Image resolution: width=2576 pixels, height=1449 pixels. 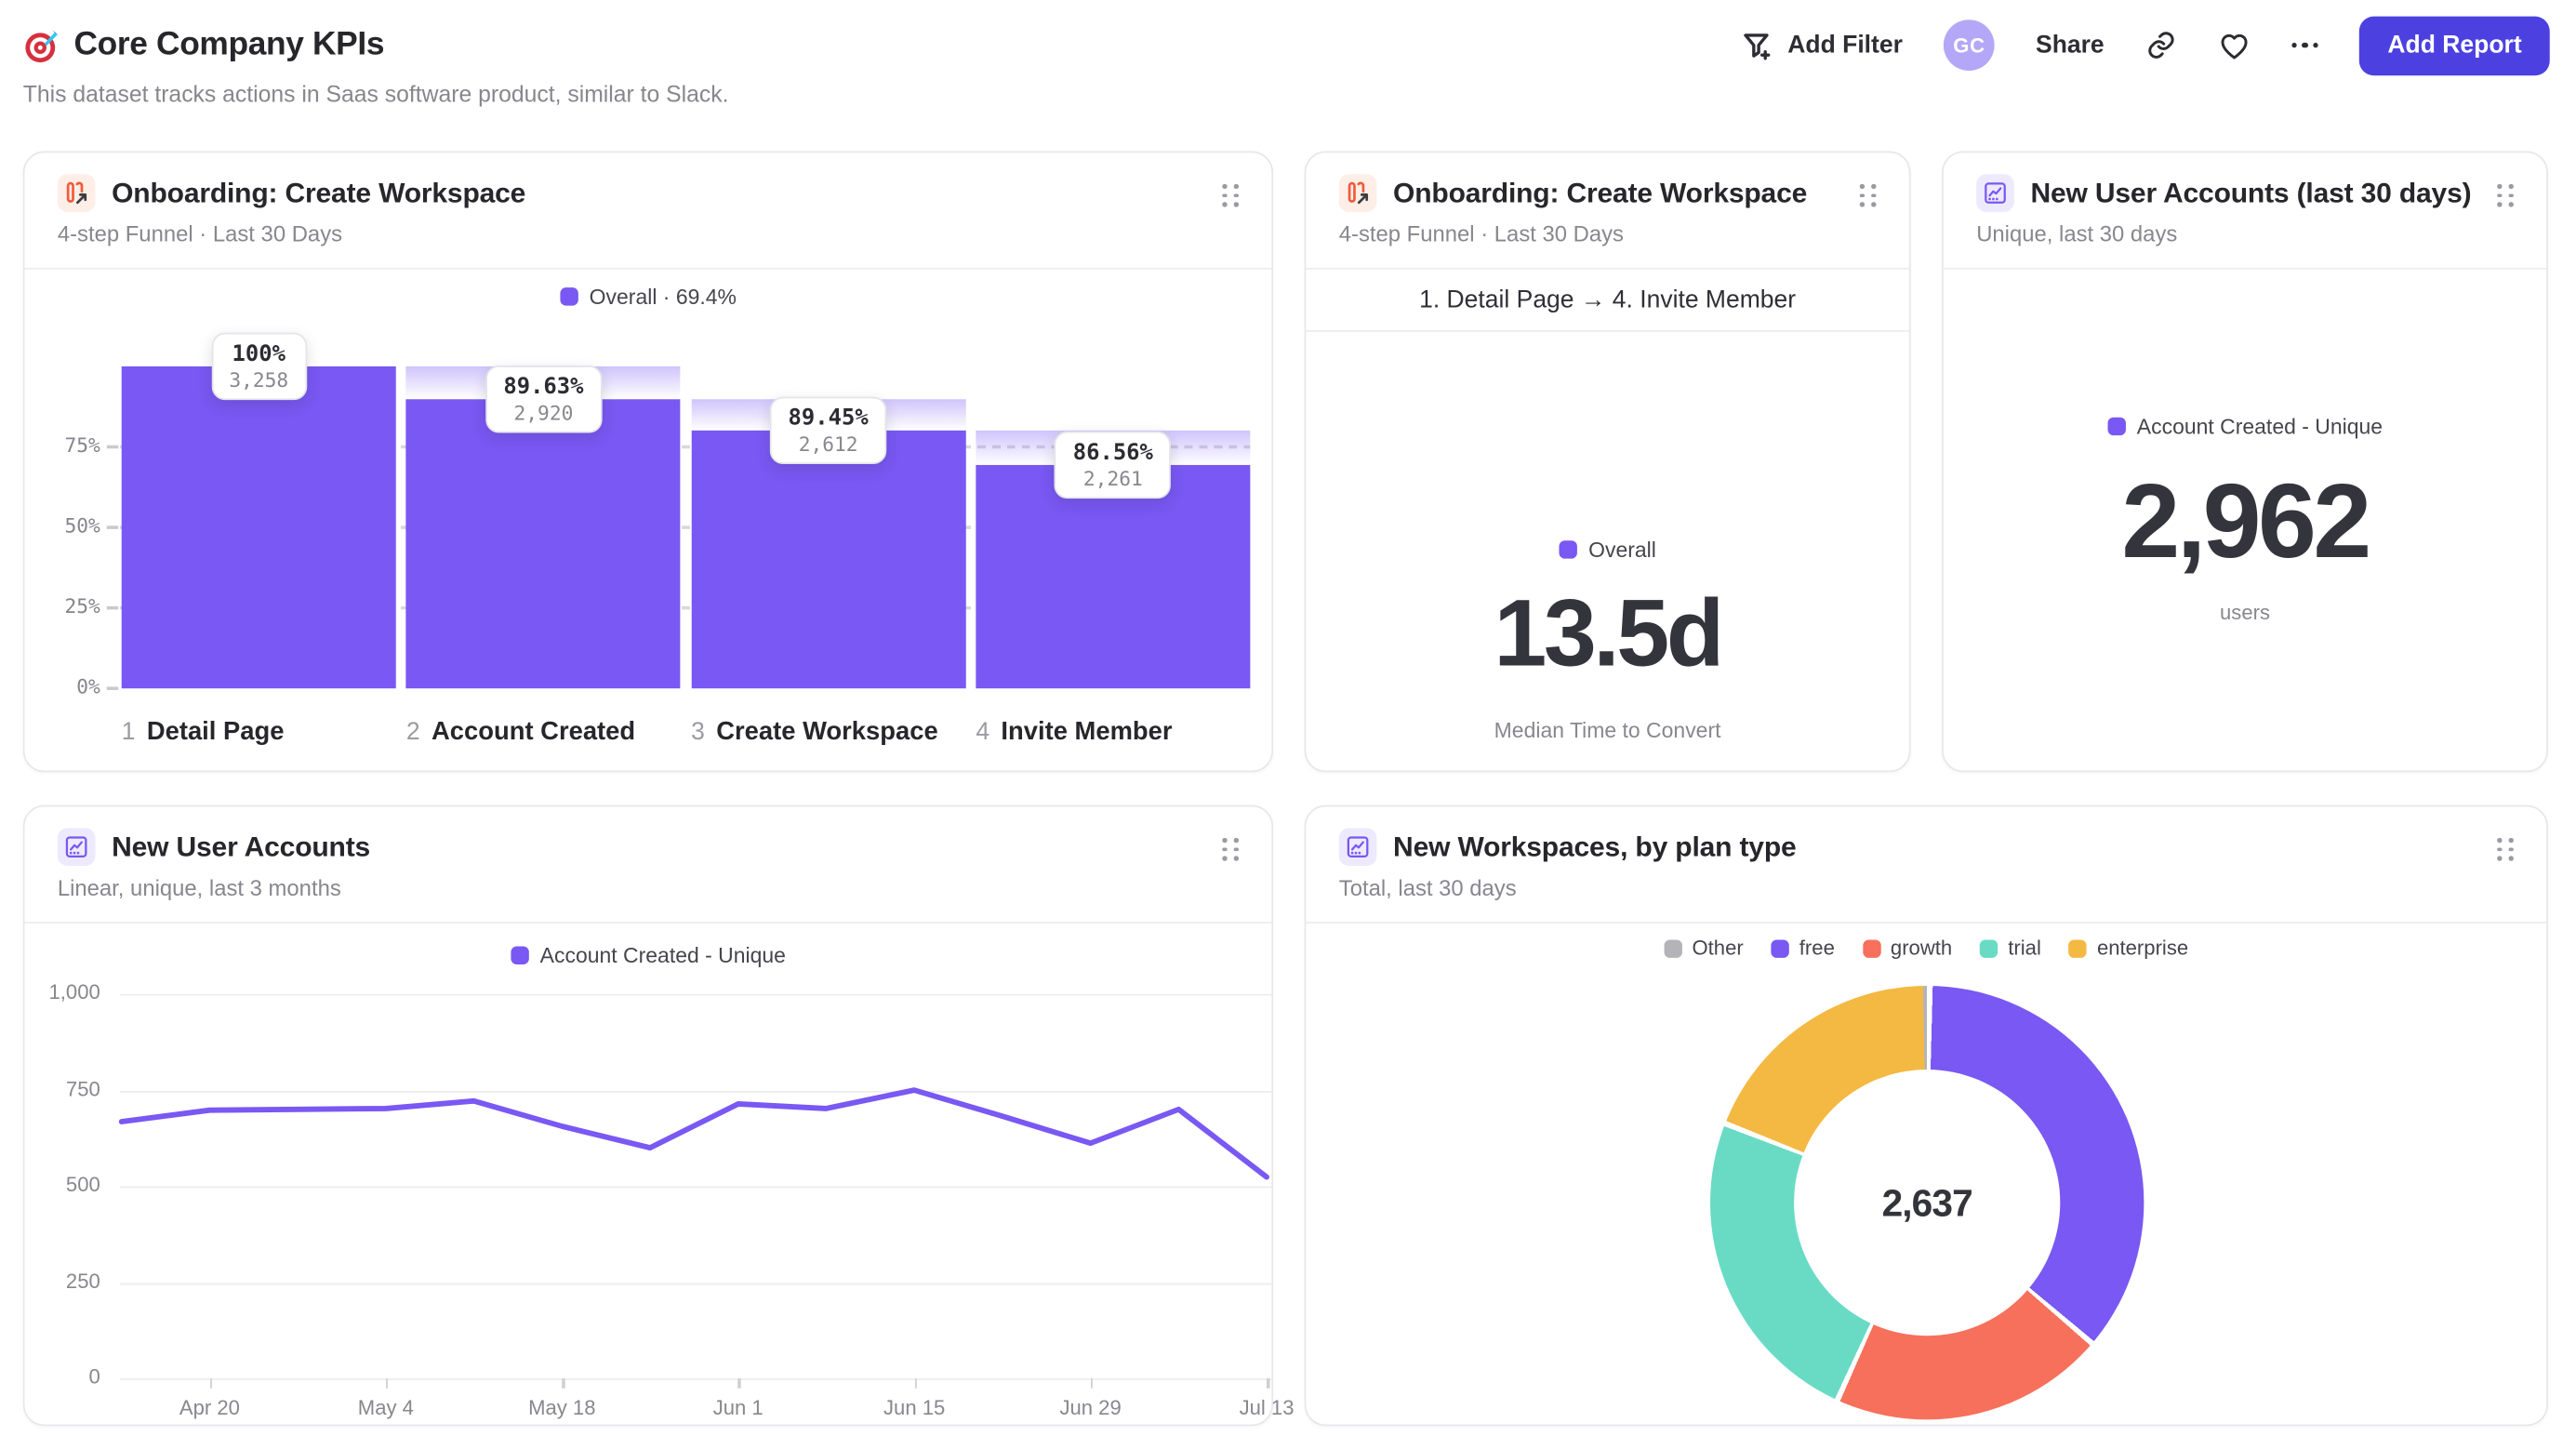 I want to click on donut-chart: 2,637, so click(x=1927, y=1202).